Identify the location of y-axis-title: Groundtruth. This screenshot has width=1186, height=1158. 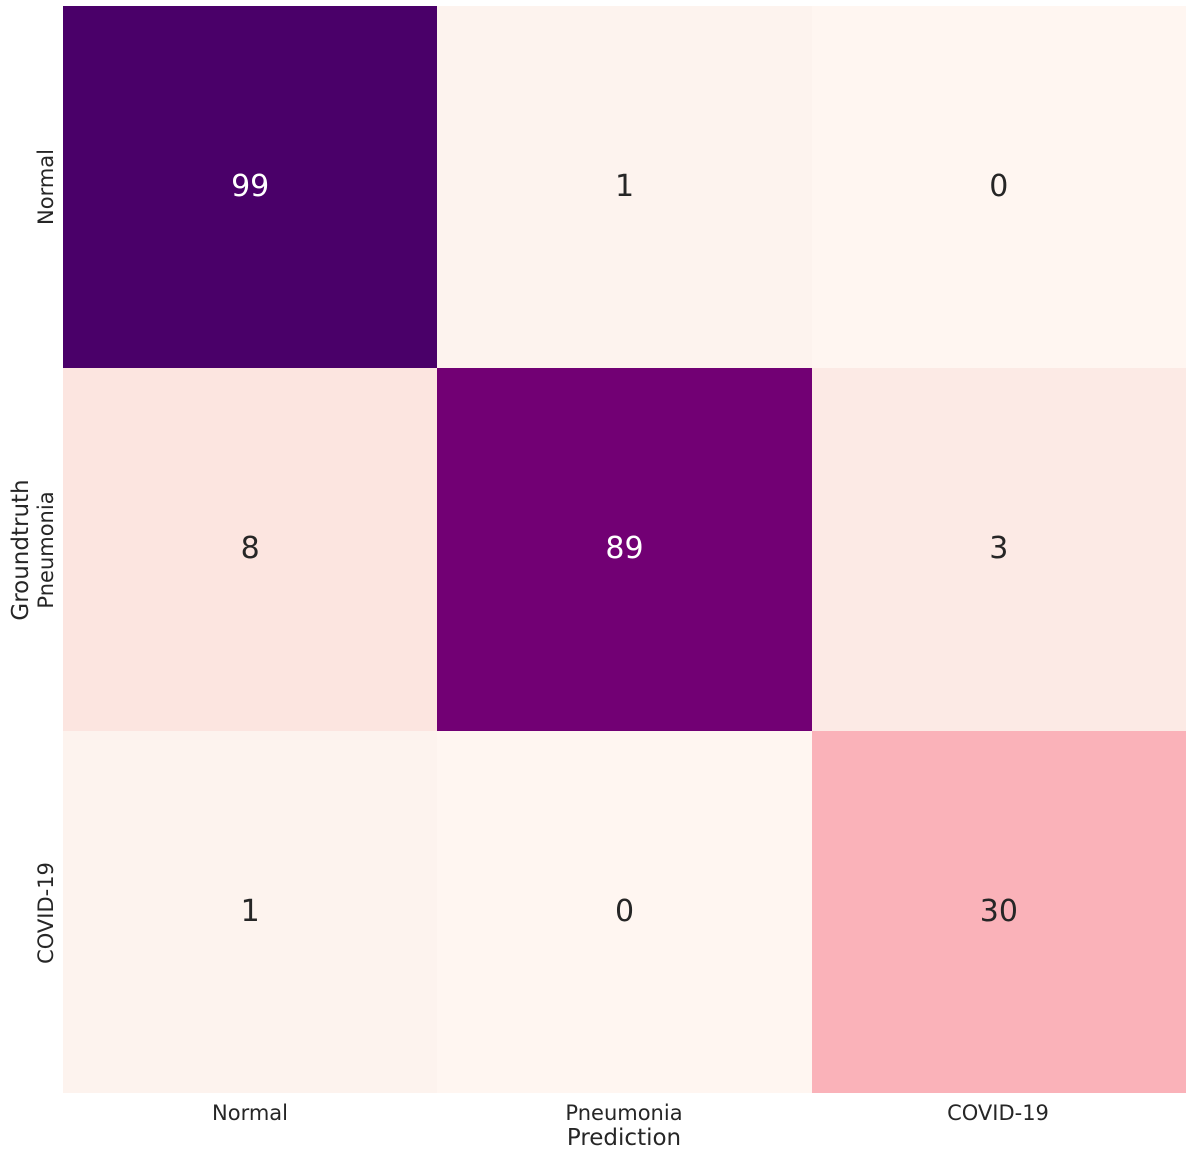
(21, 550).